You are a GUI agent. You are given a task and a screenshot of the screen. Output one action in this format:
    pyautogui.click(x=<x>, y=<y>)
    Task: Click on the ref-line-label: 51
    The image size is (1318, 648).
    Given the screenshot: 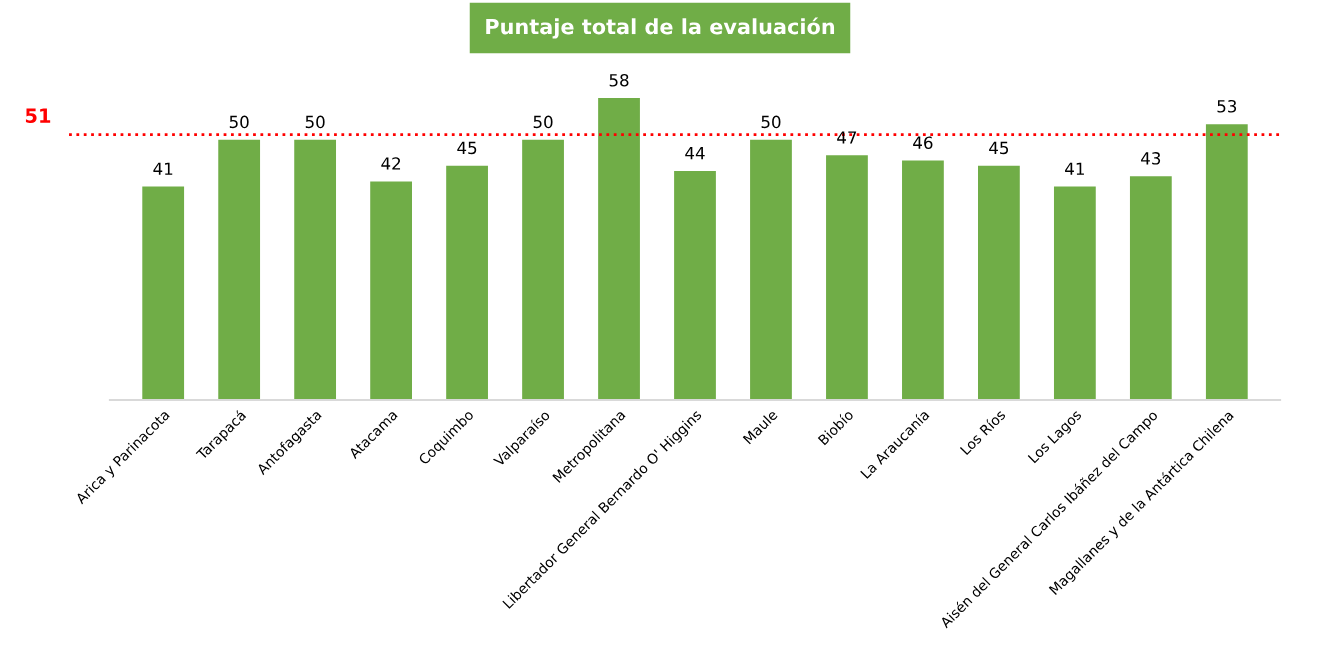 What is the action you would take?
    pyautogui.click(x=38, y=115)
    